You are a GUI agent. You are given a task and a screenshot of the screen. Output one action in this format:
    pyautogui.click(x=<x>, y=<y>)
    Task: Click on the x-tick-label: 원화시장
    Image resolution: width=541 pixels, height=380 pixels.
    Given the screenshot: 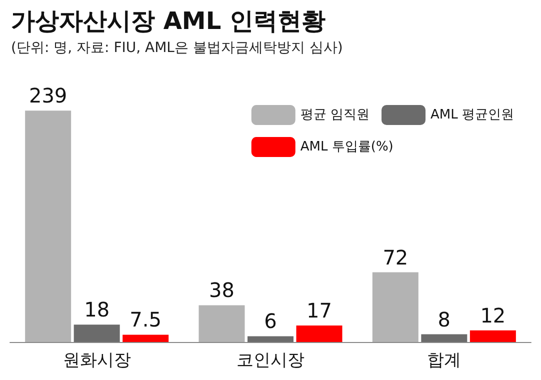 What is the action you would take?
    pyautogui.click(x=96, y=360)
    